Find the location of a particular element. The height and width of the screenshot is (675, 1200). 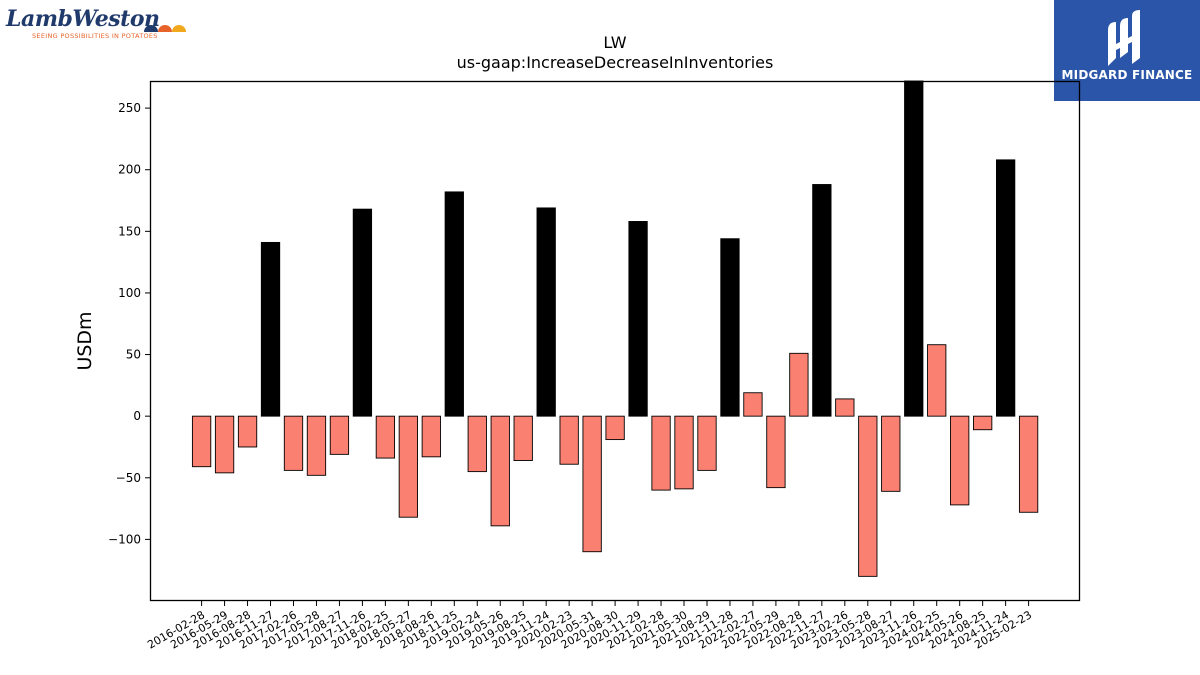

y-tick-label: 200 is located at coordinates (129, 170).